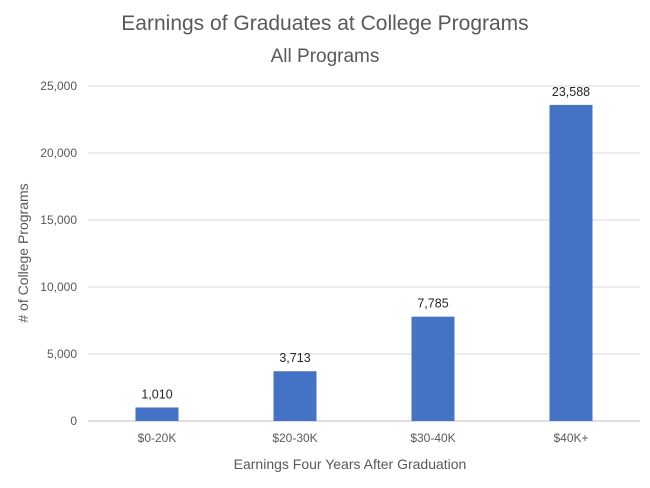 The width and height of the screenshot is (650, 488). I want to click on x-tick-label: $20-30K, so click(294, 438).